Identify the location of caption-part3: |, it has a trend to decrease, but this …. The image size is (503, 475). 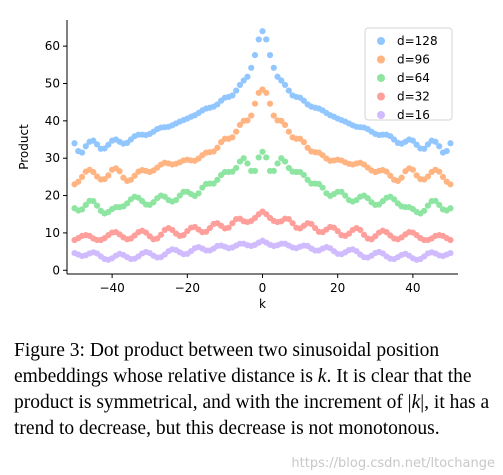
(252, 415).